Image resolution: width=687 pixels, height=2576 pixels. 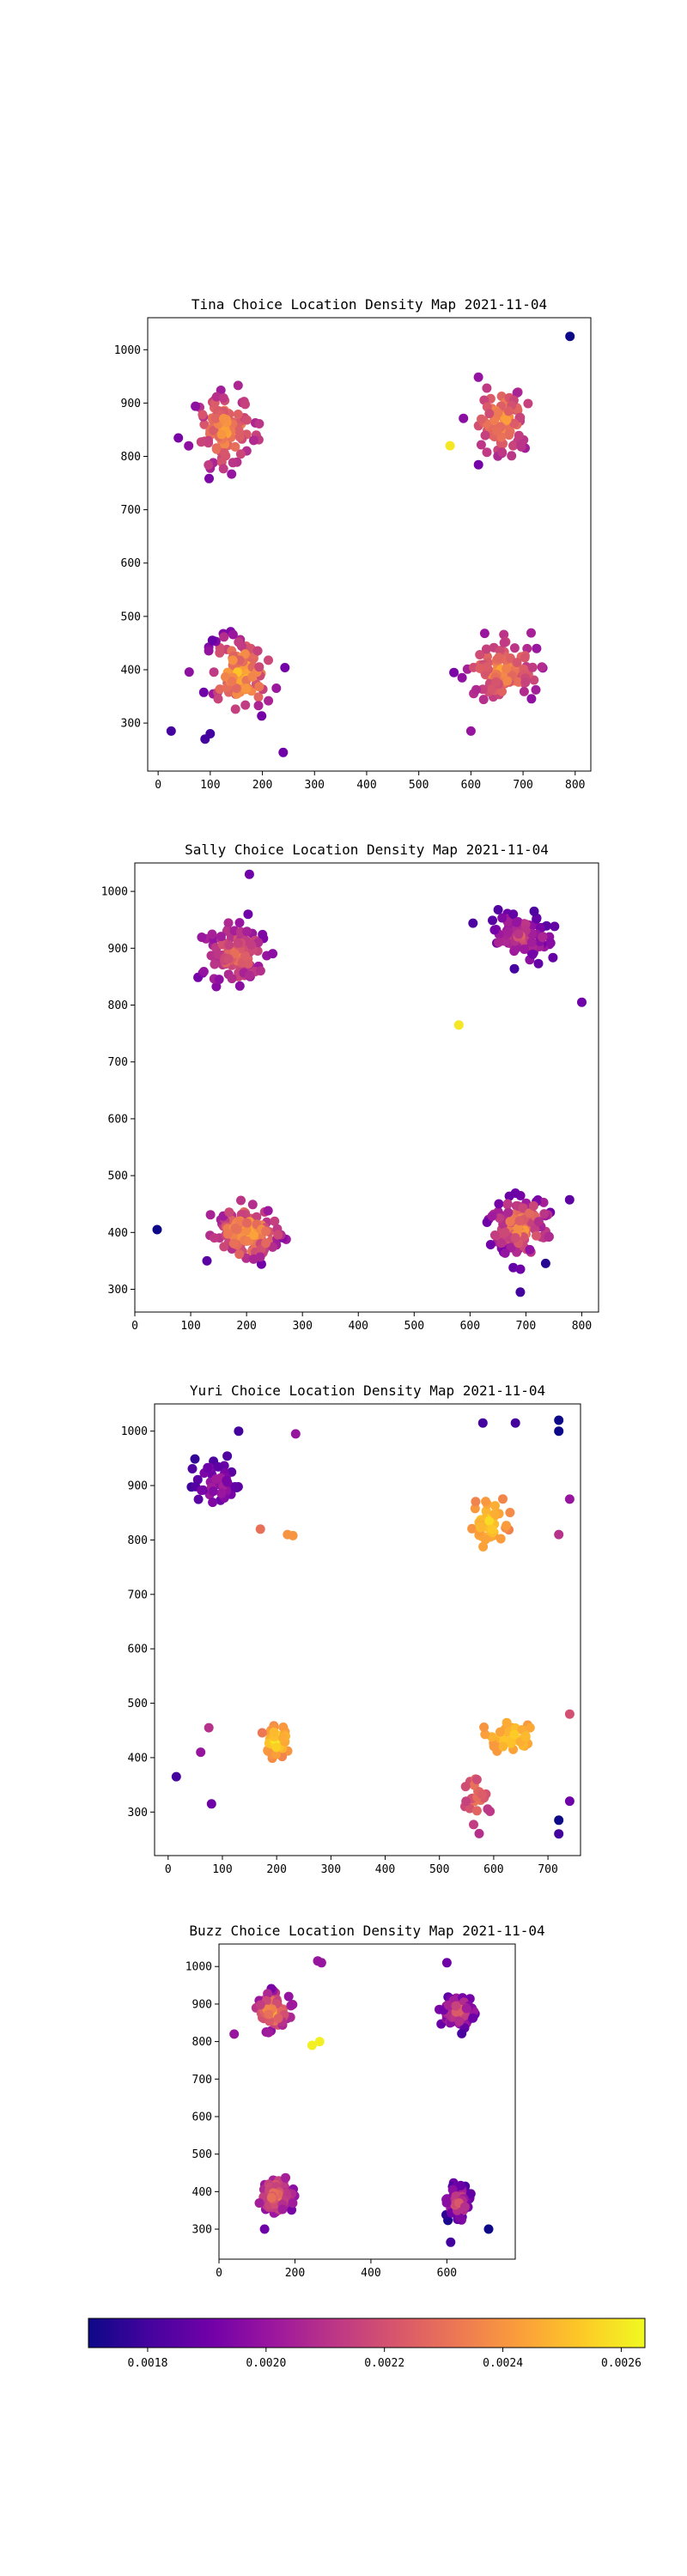 I want to click on y-tick-label: 500, so click(x=202, y=2155).